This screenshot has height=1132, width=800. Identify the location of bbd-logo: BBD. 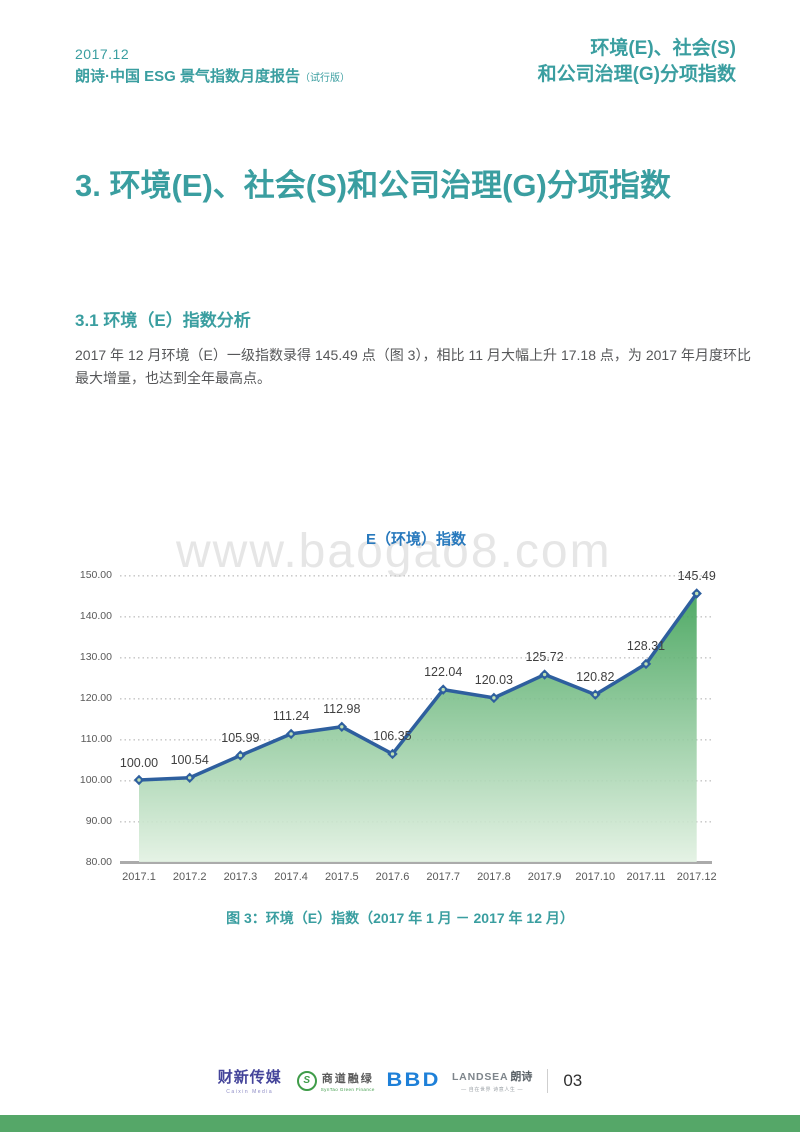
(412, 1081).